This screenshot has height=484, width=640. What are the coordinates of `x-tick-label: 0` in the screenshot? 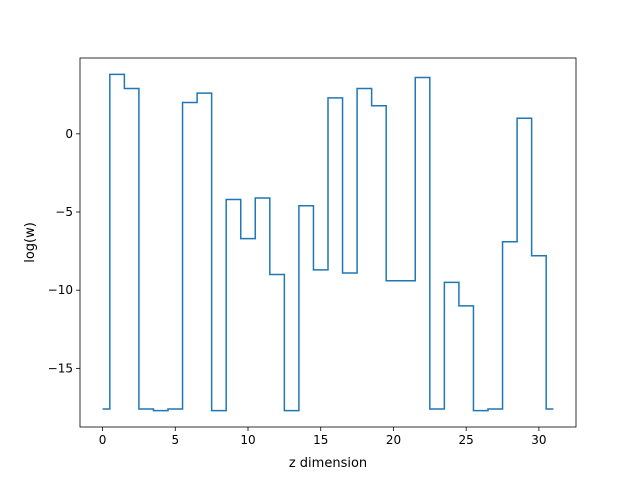 It's located at (103, 440).